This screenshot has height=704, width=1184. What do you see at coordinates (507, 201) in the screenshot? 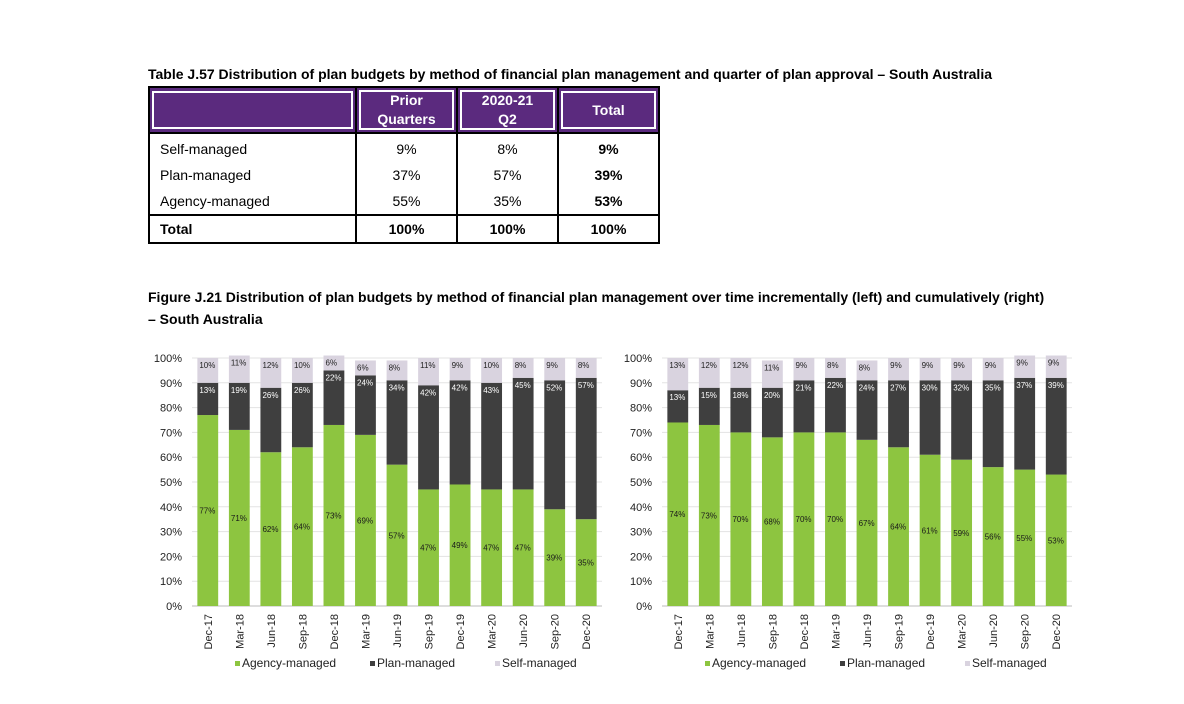
I see `cell-q2: 35%` at bounding box center [507, 201].